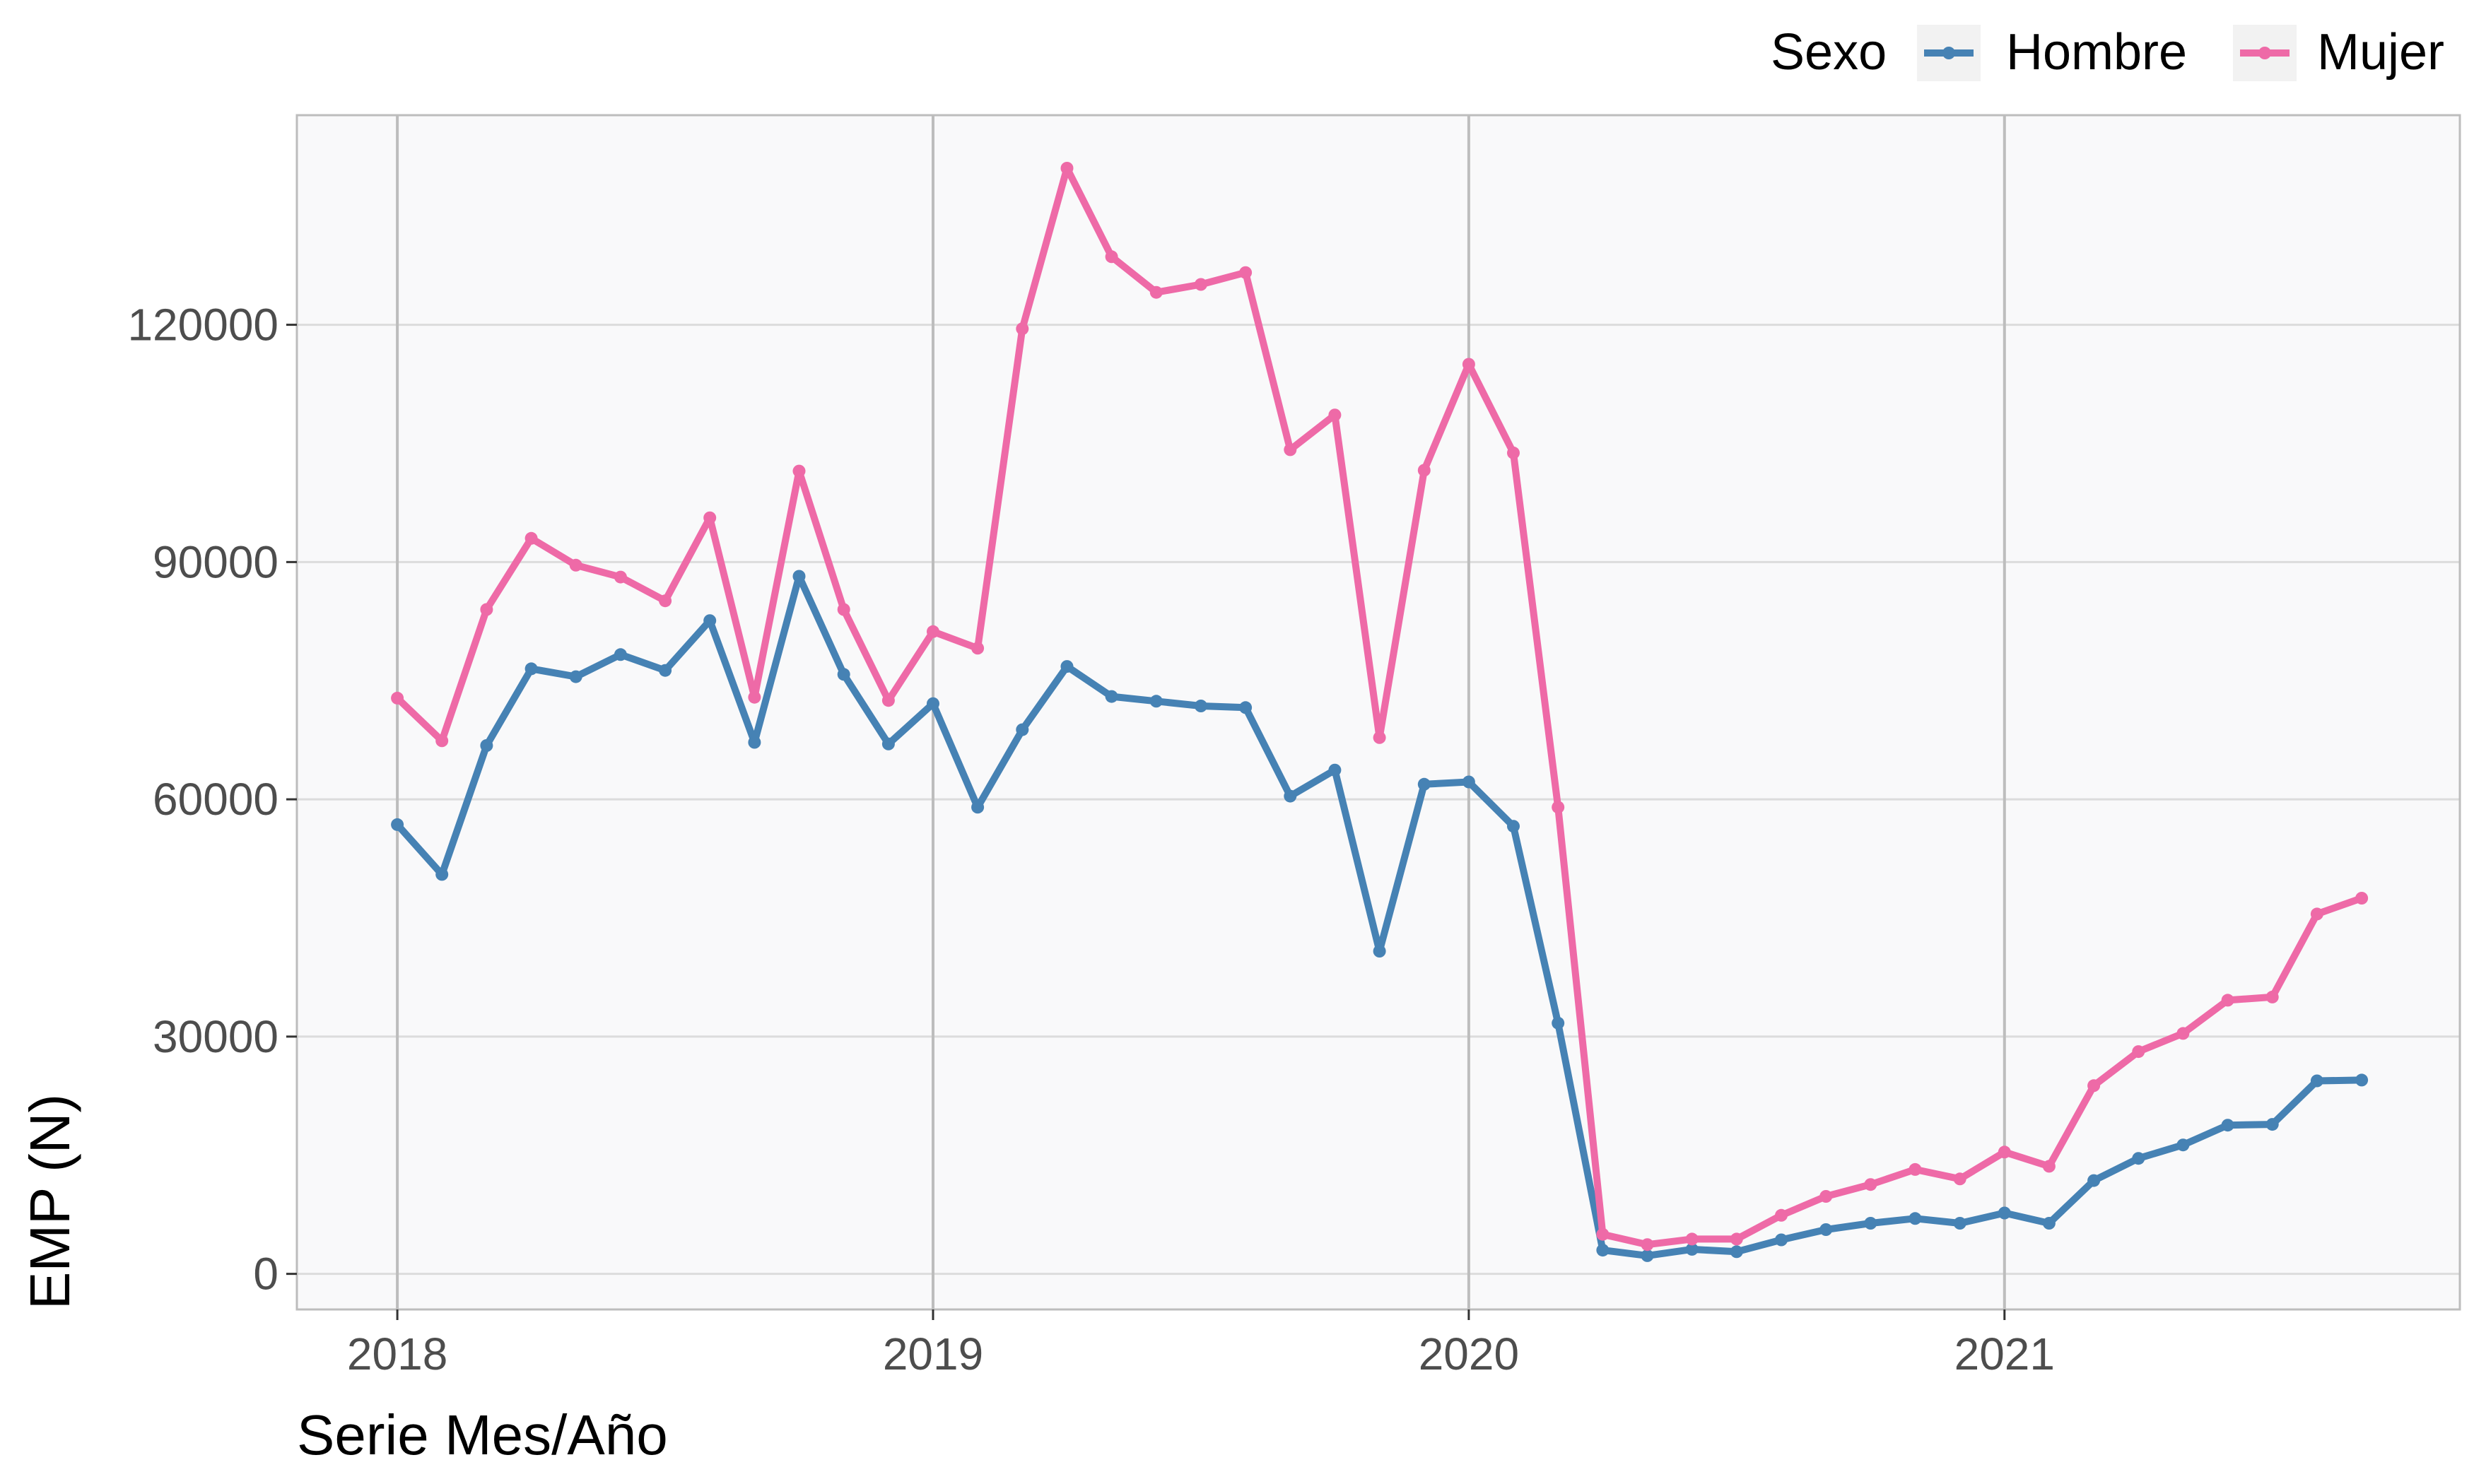  What do you see at coordinates (933, 1354) in the screenshot?
I see `x-tick-label: 2019` at bounding box center [933, 1354].